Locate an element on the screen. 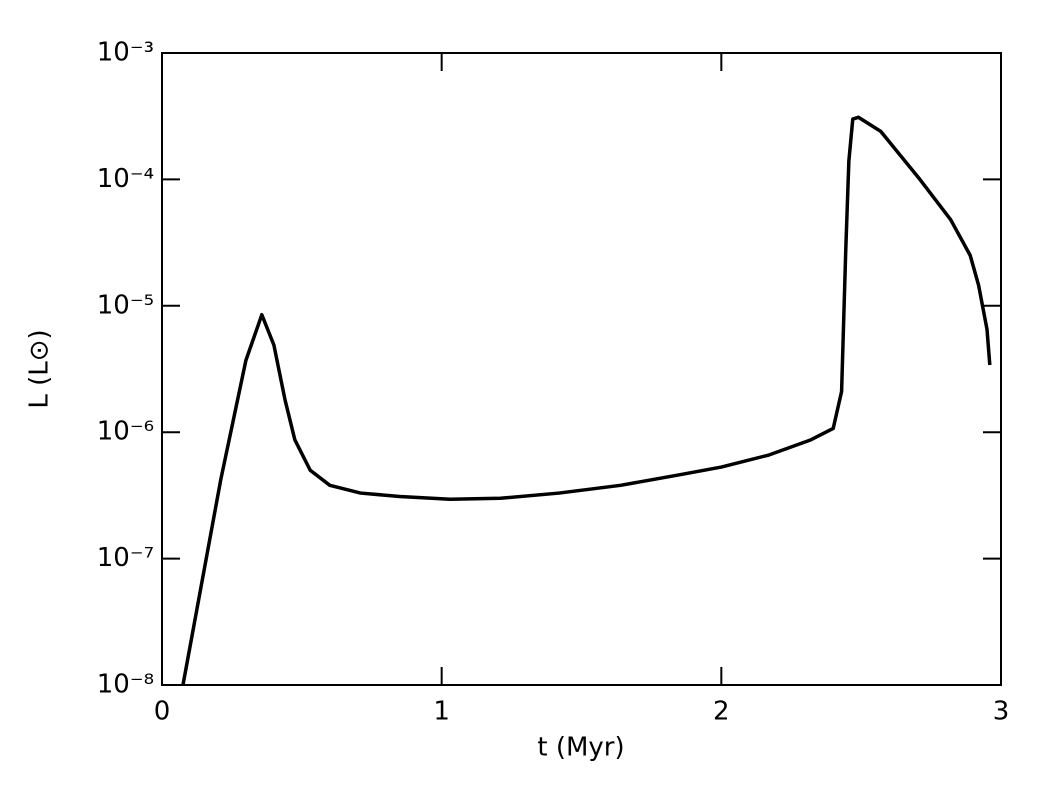 The height and width of the screenshot is (789, 1052). x-axis-label: t (Myr) is located at coordinates (580, 748).